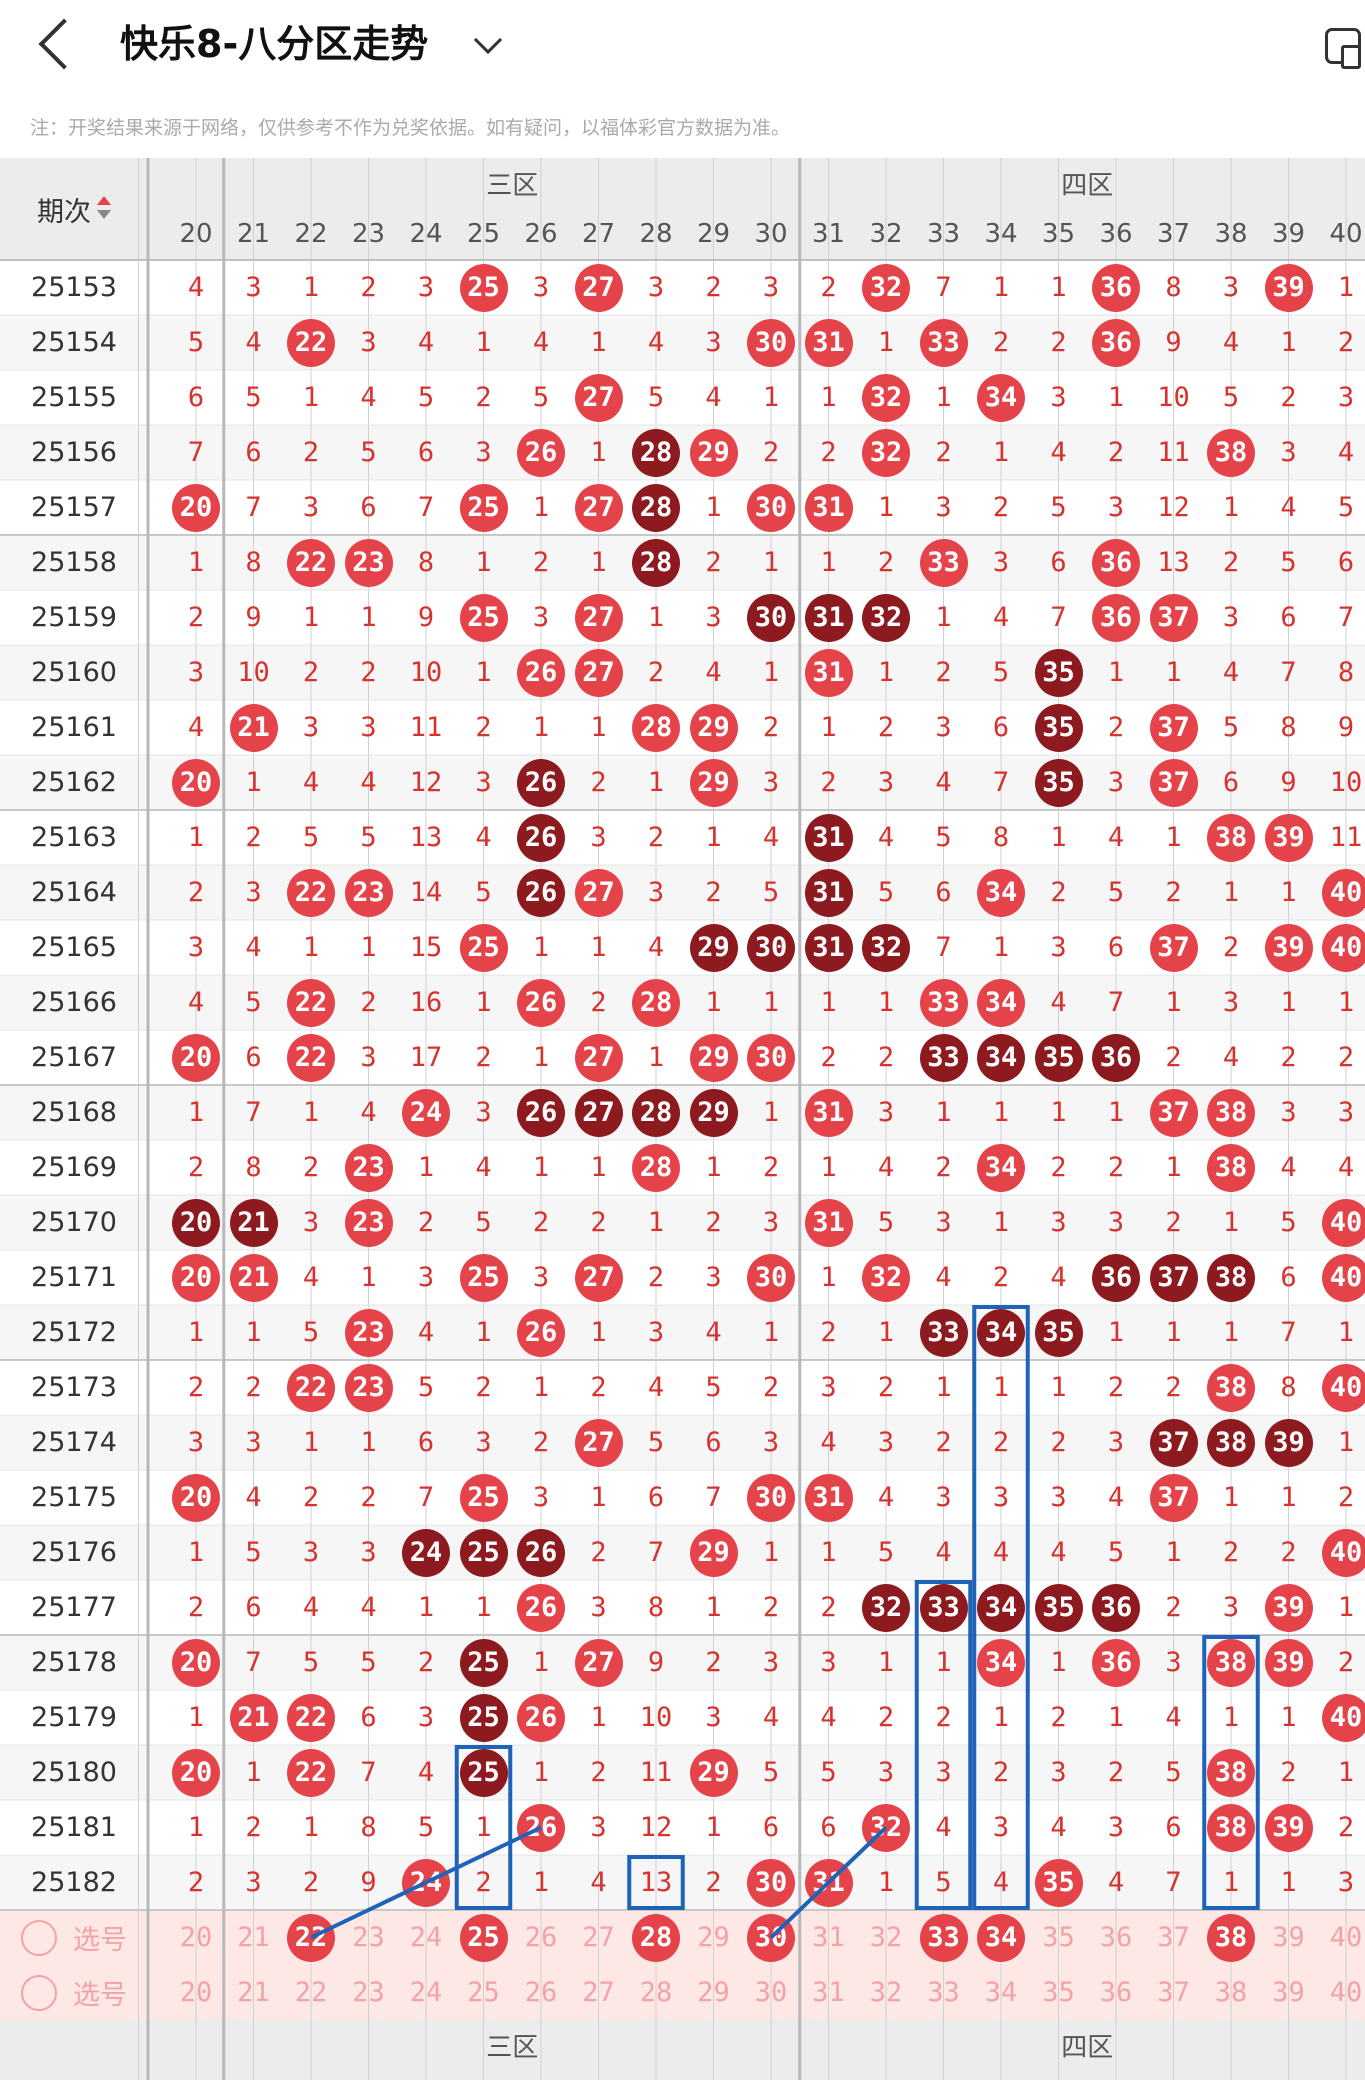  What do you see at coordinates (829, 1497) in the screenshot?
I see `table-cell: 31` at bounding box center [829, 1497].